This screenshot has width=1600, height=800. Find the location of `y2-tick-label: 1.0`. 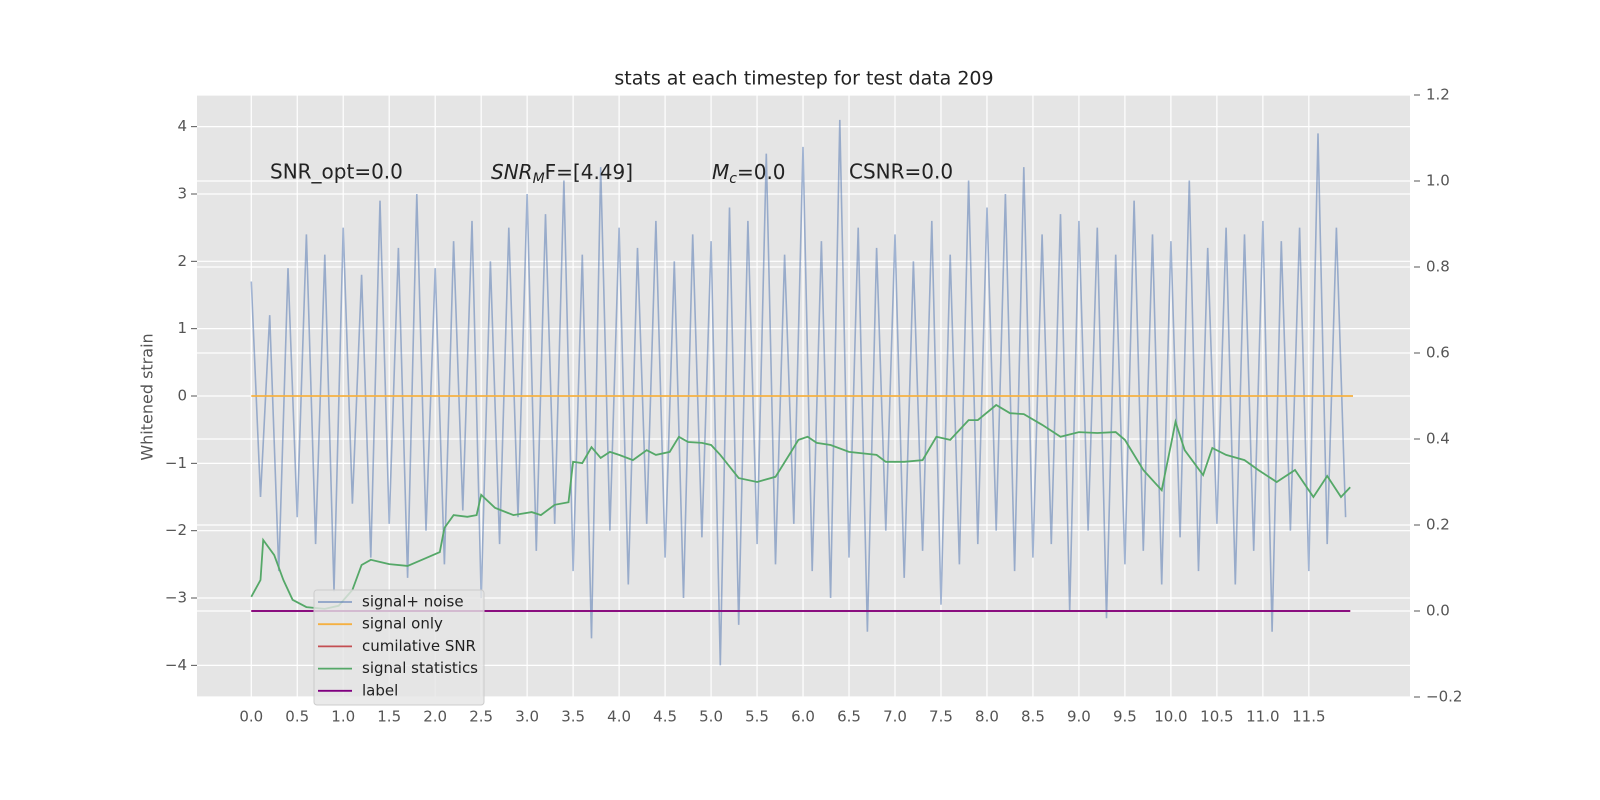

y2-tick-label: 1.0 is located at coordinates (1438, 181).